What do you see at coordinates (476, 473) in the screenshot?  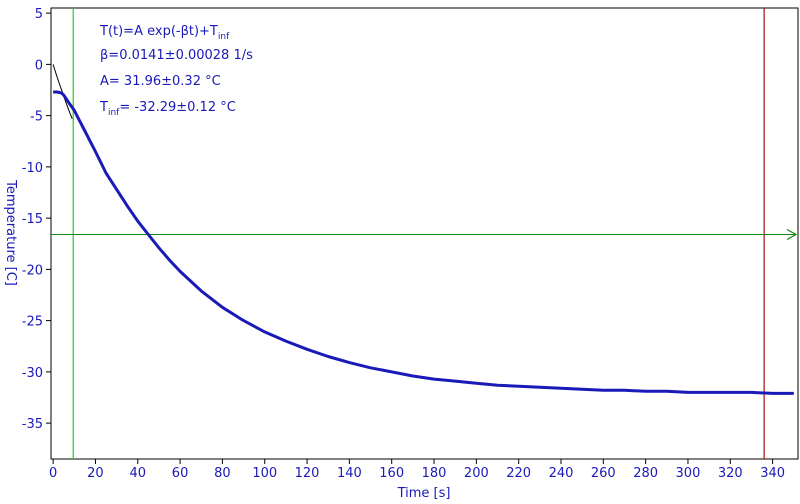 I see `x-tick-label: 200` at bounding box center [476, 473].